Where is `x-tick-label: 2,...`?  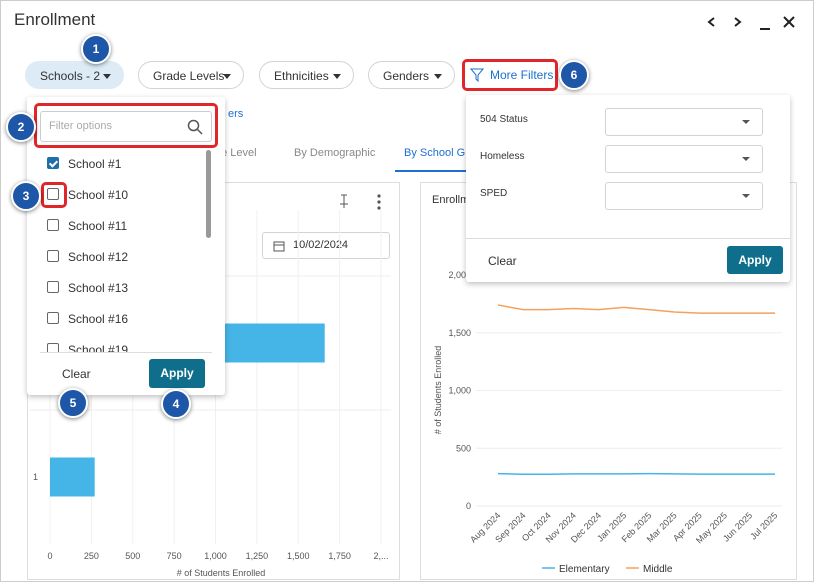 x-tick-label: 2,... is located at coordinates (380, 556).